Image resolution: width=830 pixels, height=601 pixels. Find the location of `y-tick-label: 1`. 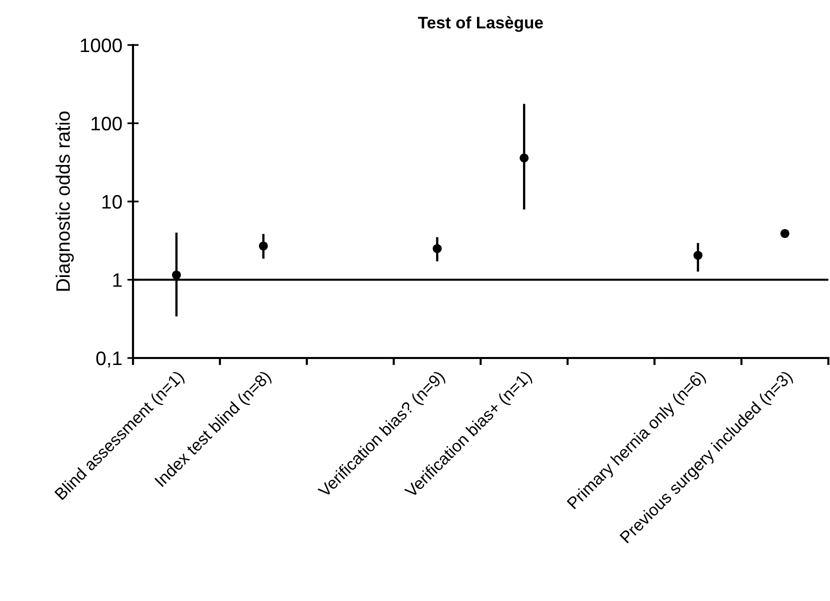

y-tick-label: 1 is located at coordinates (117, 280).